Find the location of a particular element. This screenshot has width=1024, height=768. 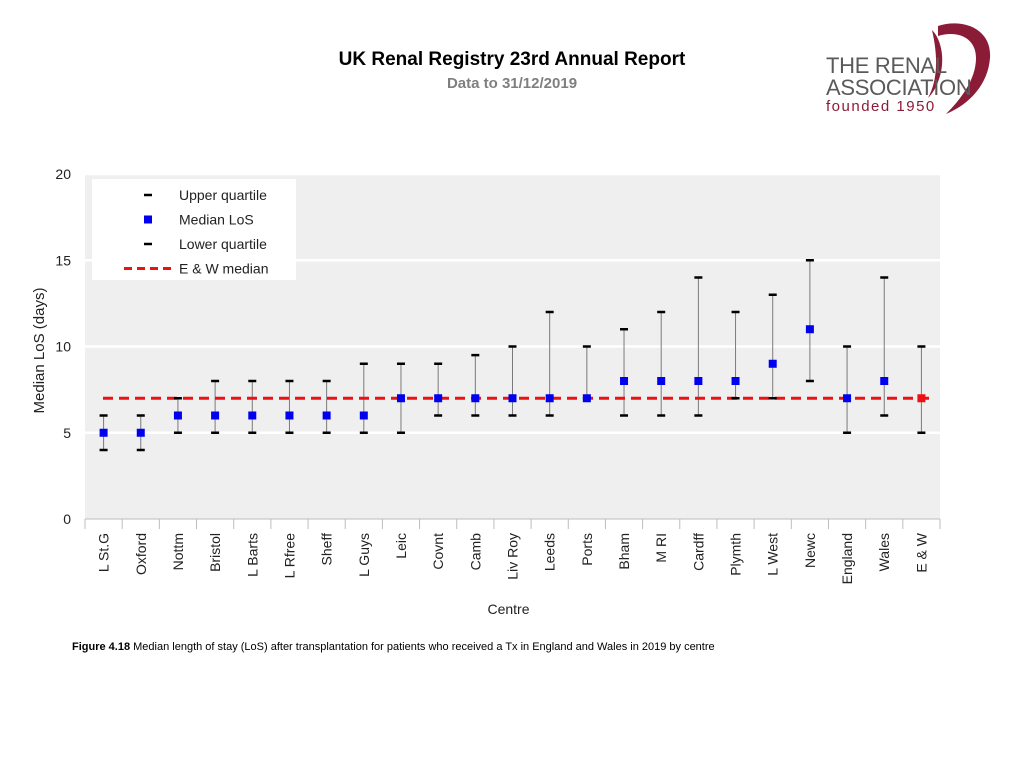

logo-text-line2: ASSOCIATION is located at coordinates (899, 87).